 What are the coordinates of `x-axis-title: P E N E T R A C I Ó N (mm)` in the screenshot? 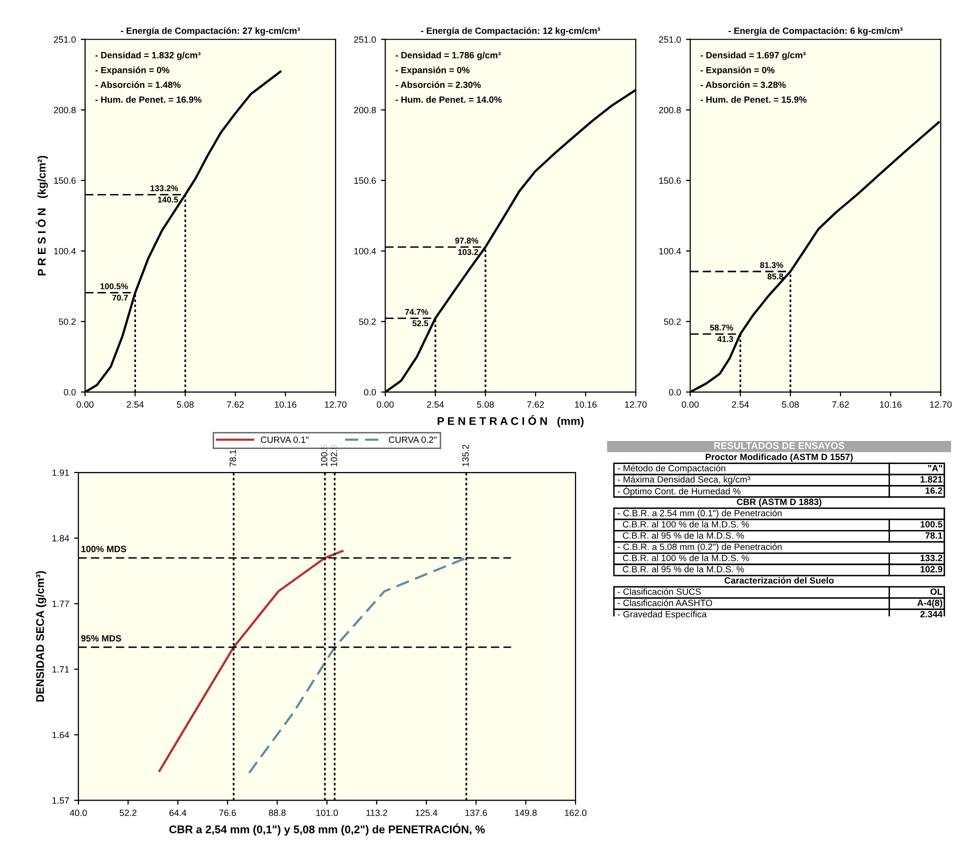 It's located at (511, 421).